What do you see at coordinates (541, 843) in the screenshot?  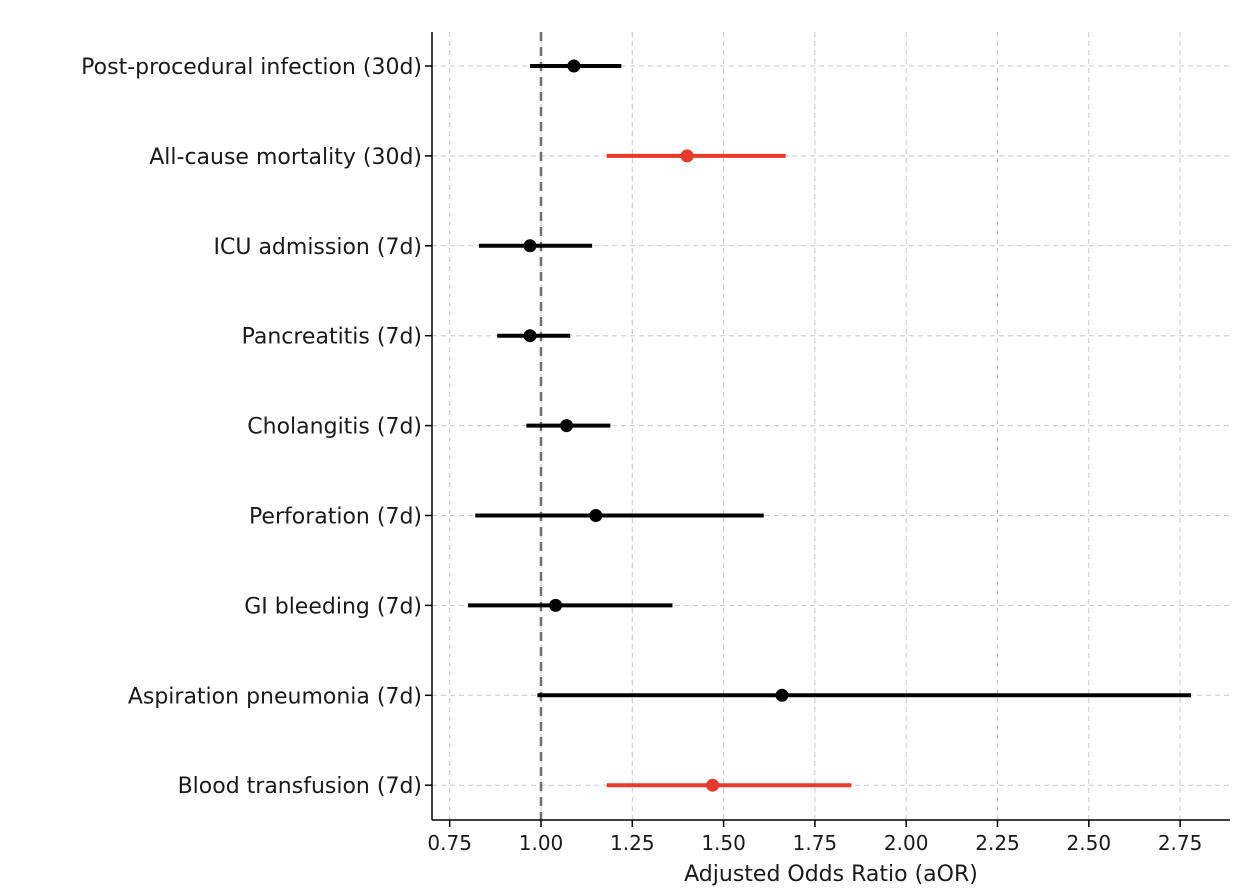 I see `x-tick-label: 1.00` at bounding box center [541, 843].